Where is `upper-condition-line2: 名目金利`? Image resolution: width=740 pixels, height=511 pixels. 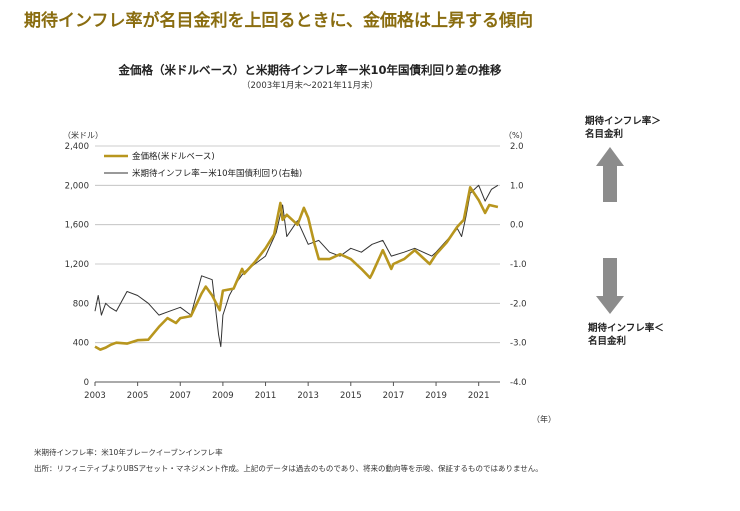 upper-condition-line2: 名目金利 is located at coordinates (604, 134).